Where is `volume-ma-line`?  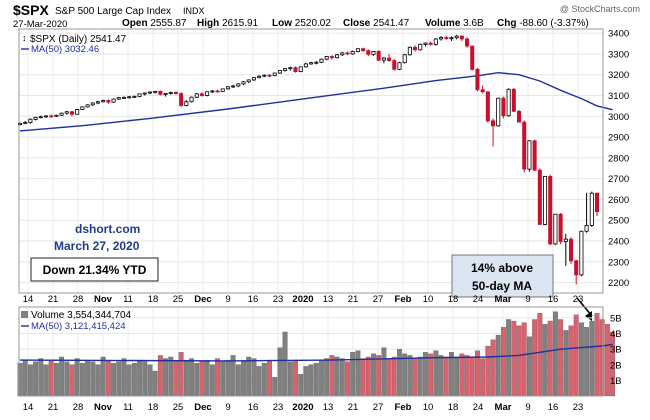
volume-ma-line is located at coordinates (316, 352).